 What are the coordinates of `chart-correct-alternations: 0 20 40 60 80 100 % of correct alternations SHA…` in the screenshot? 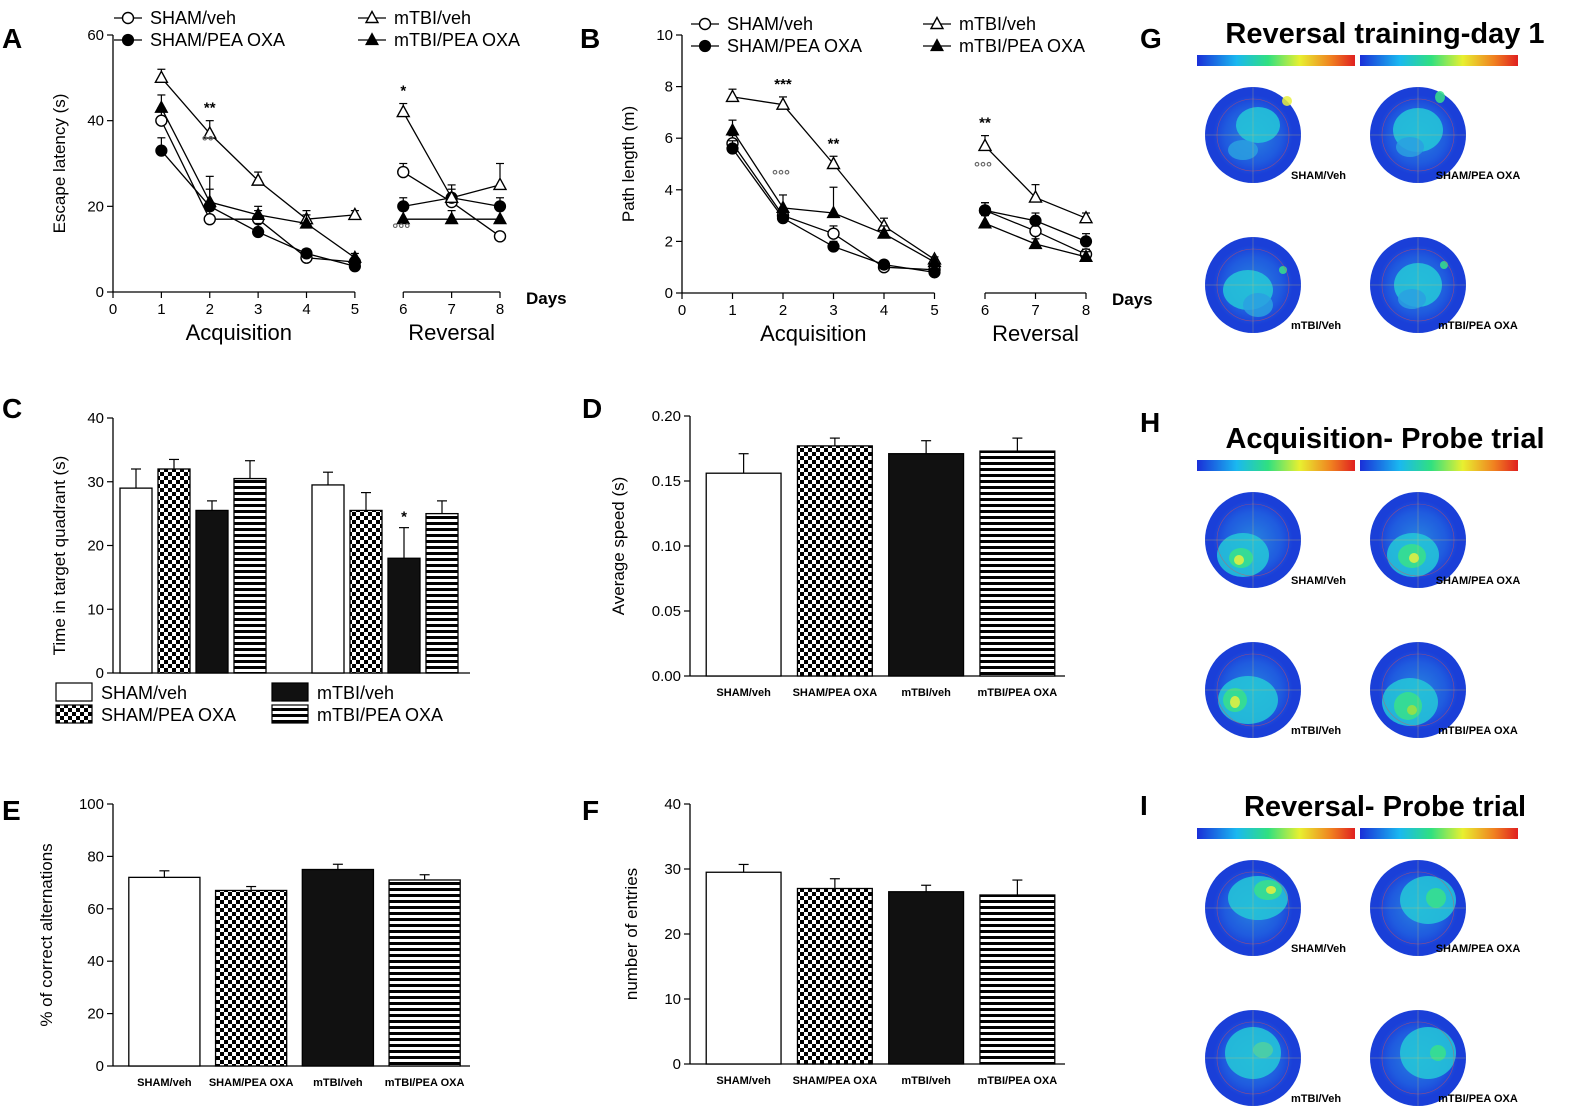 It's located at (253, 942).